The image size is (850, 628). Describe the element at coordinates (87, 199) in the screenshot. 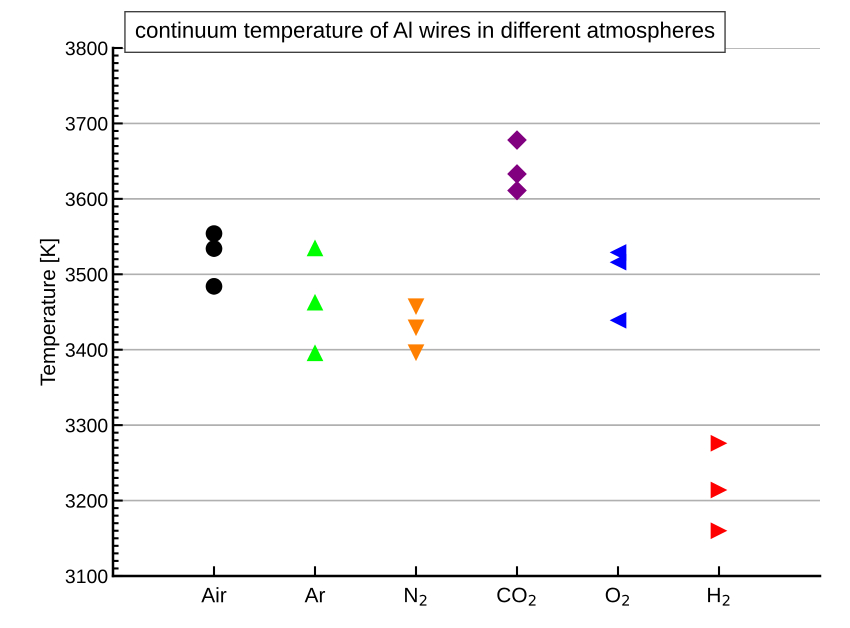

I see `y-tick-label: 3600` at that location.